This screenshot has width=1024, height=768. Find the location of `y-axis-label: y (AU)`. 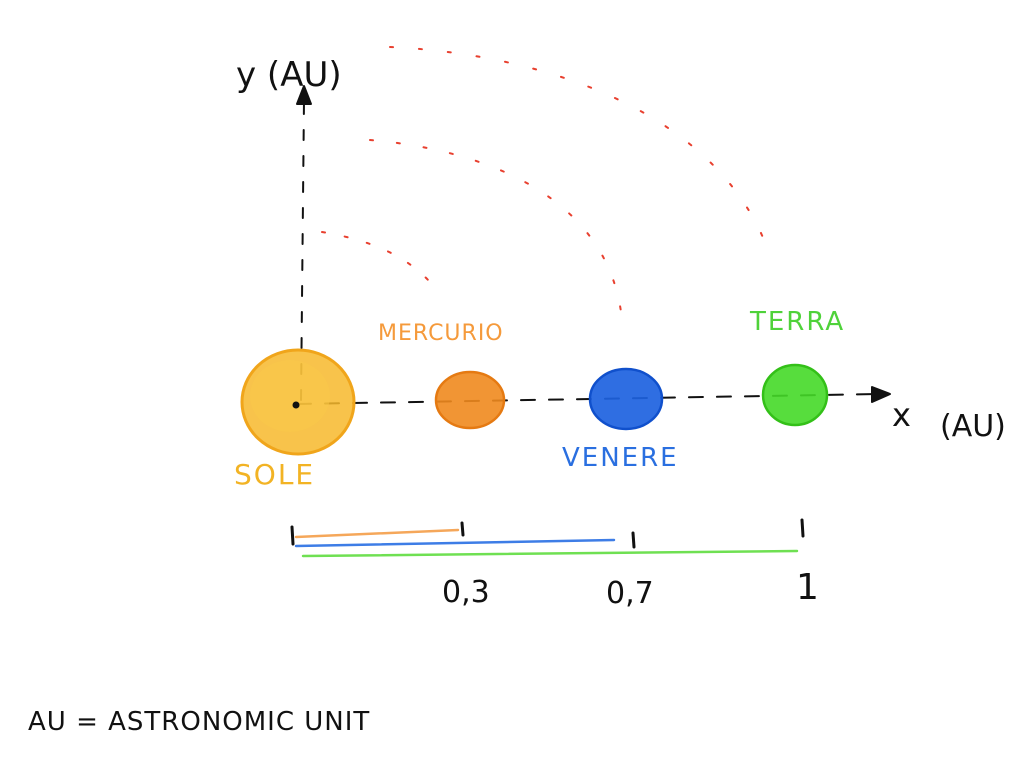

y-axis-label: y (AU) is located at coordinates (289, 75).